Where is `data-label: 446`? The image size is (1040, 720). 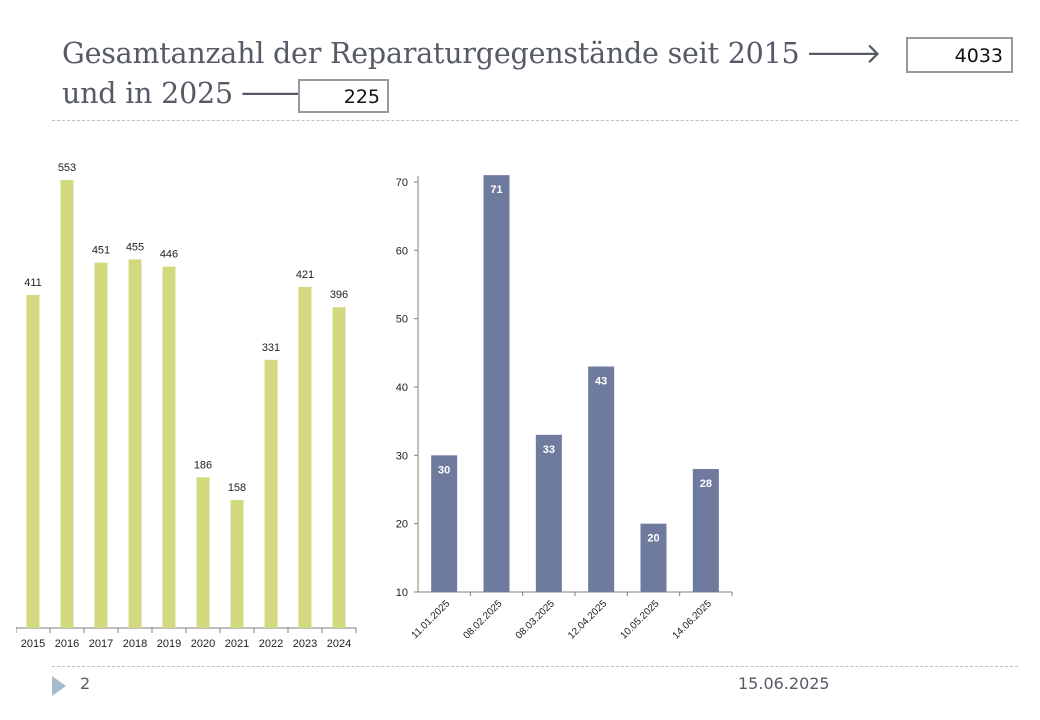
data-label: 446 is located at coordinates (169, 255).